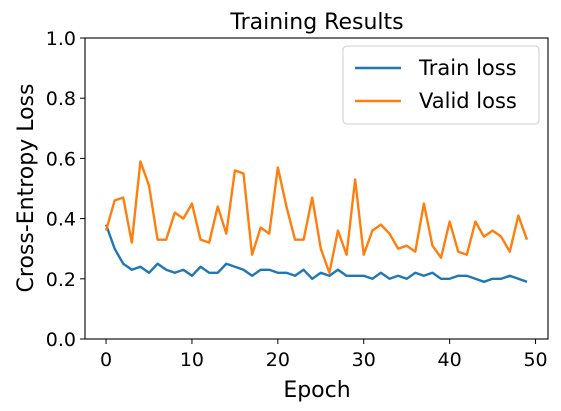  I want to click on y-tick-label: 0.4, so click(61, 220).